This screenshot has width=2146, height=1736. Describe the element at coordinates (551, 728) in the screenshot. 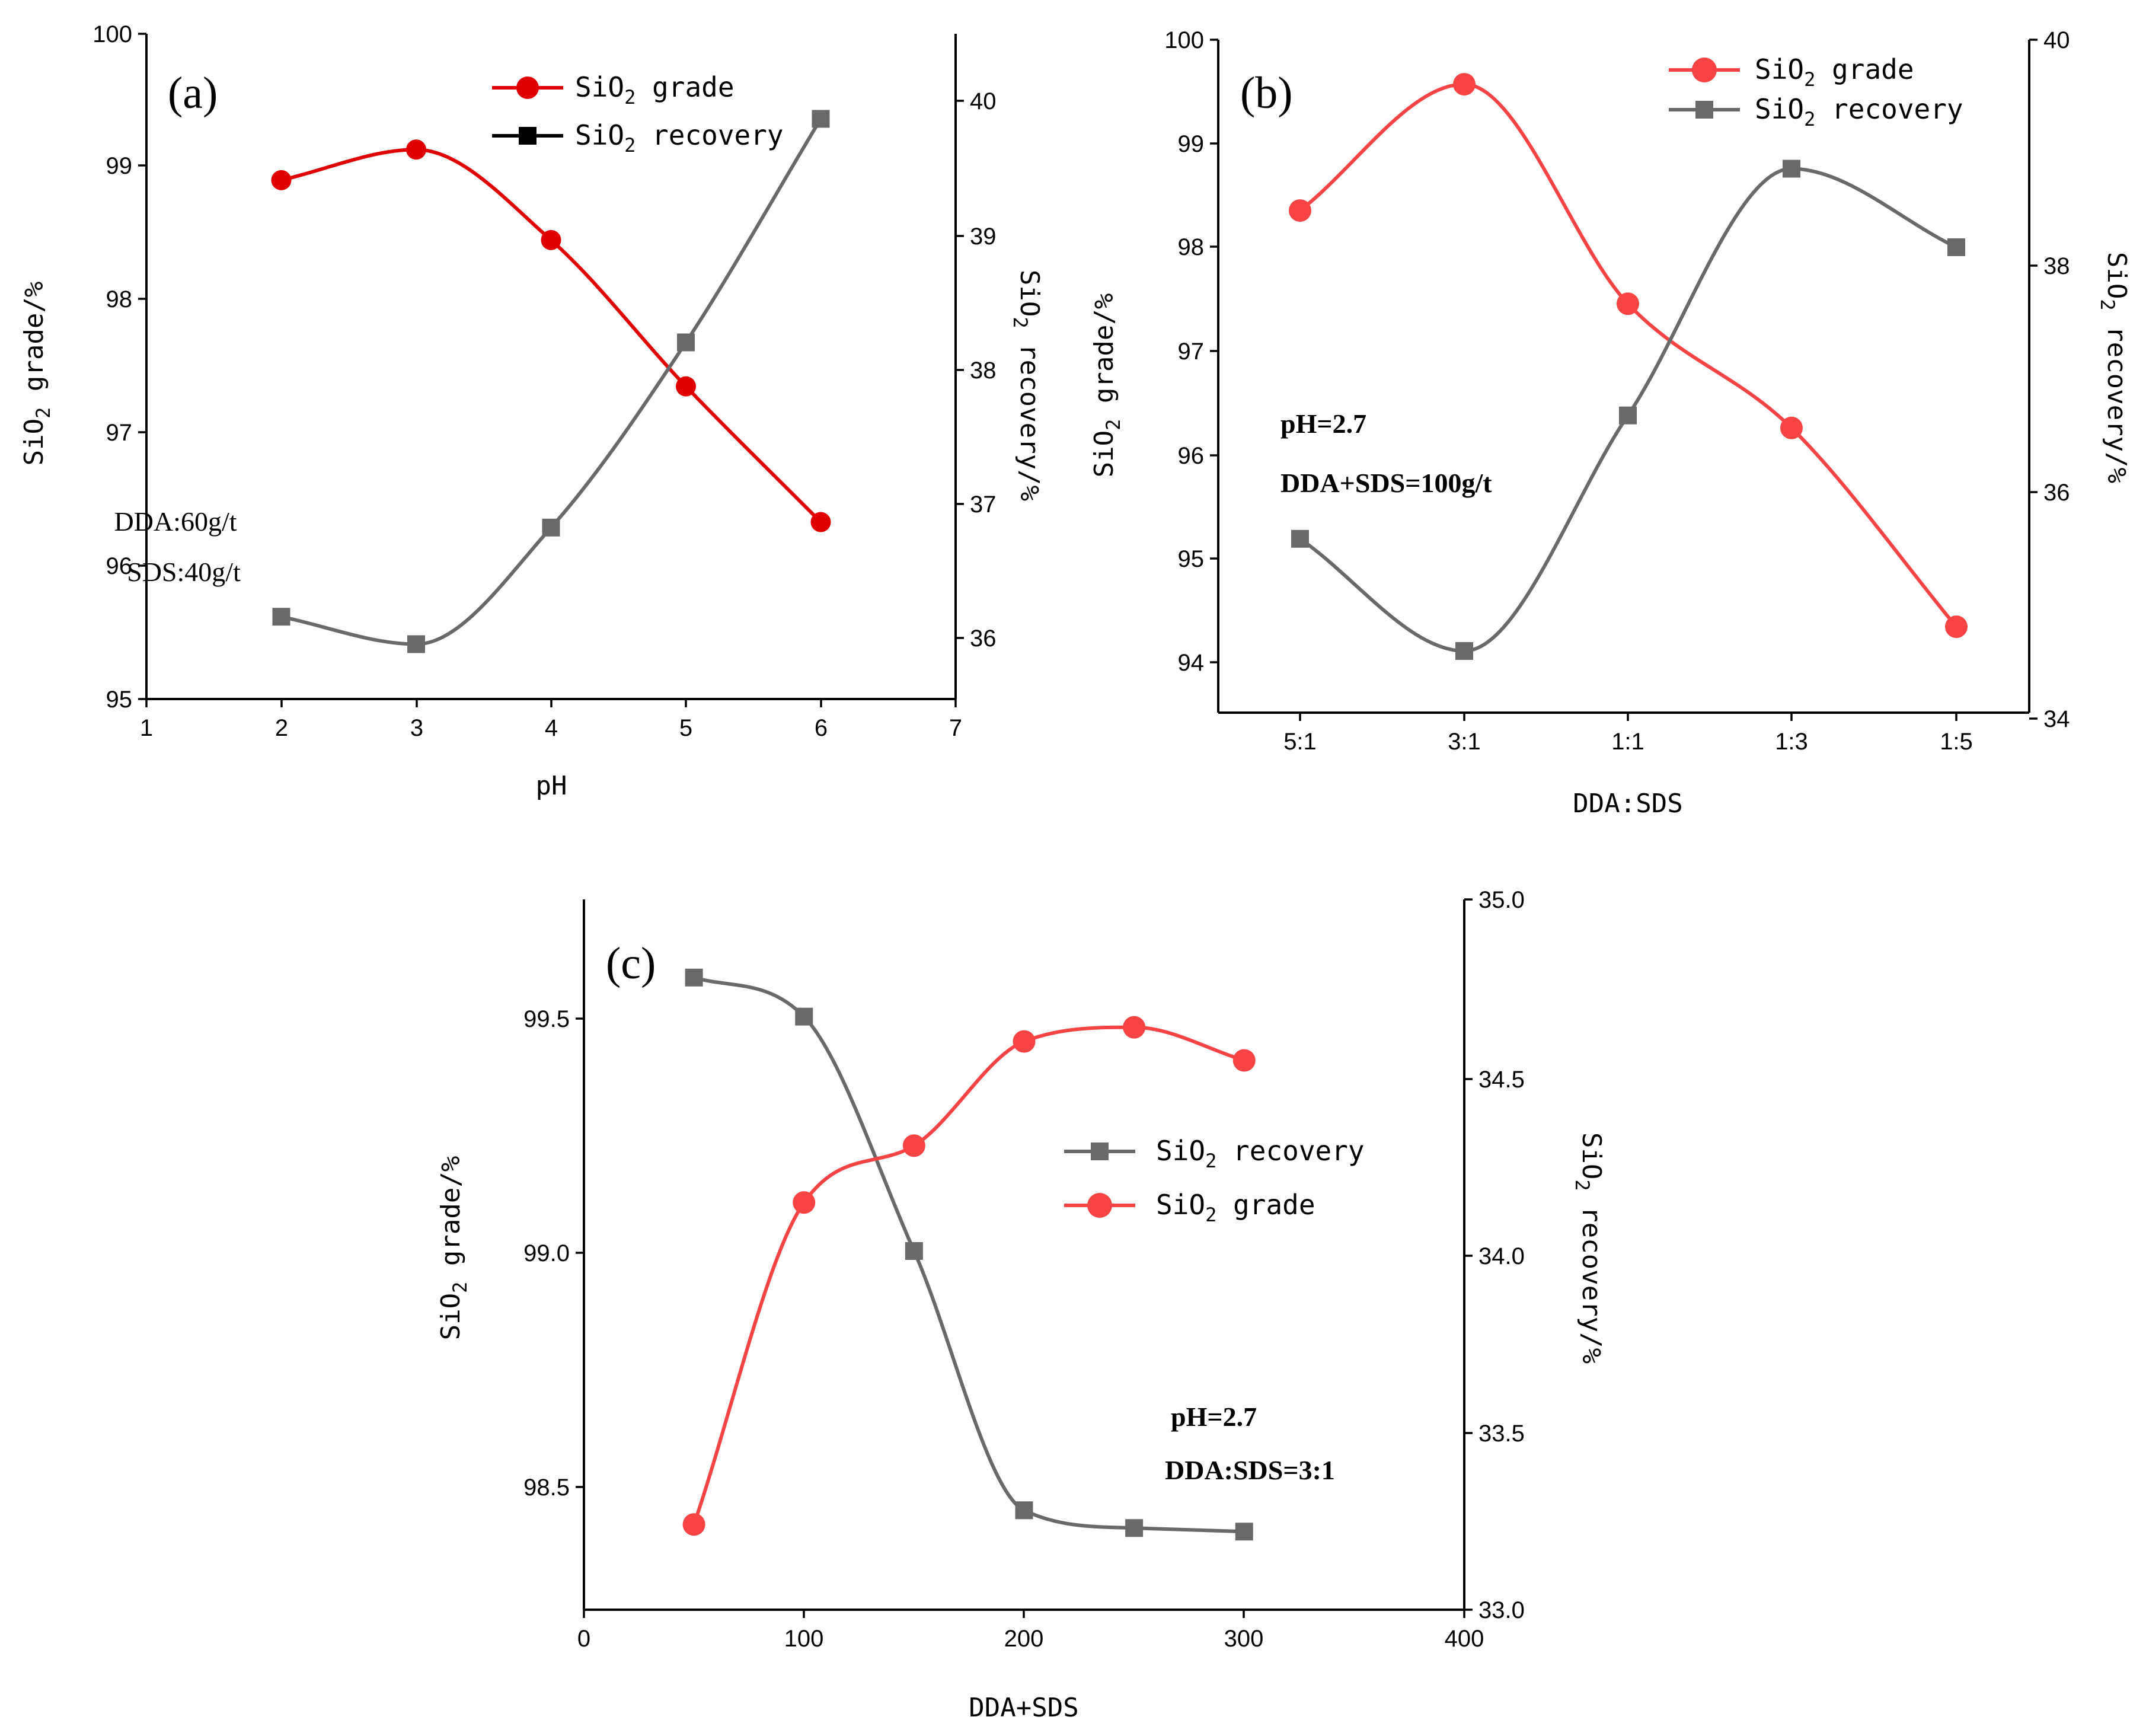

I see `x-tick-label: 4` at that location.